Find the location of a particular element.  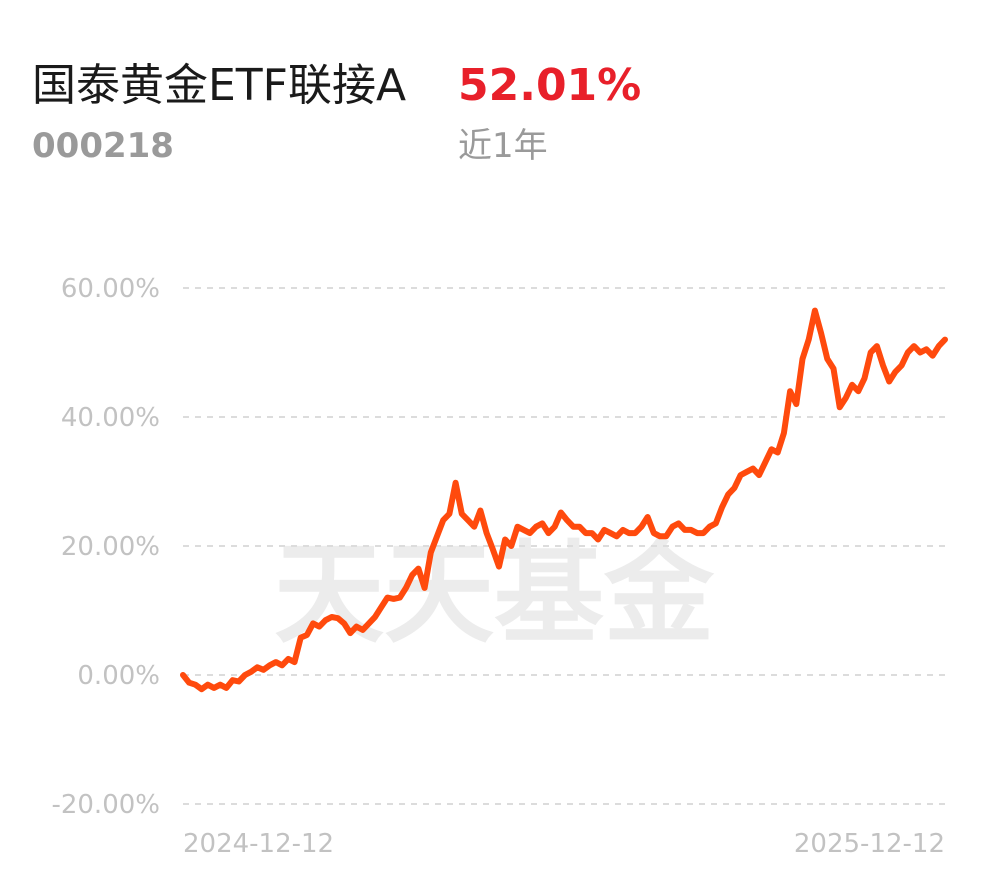

y-tick-label: 20.00% is located at coordinates (110, 547).